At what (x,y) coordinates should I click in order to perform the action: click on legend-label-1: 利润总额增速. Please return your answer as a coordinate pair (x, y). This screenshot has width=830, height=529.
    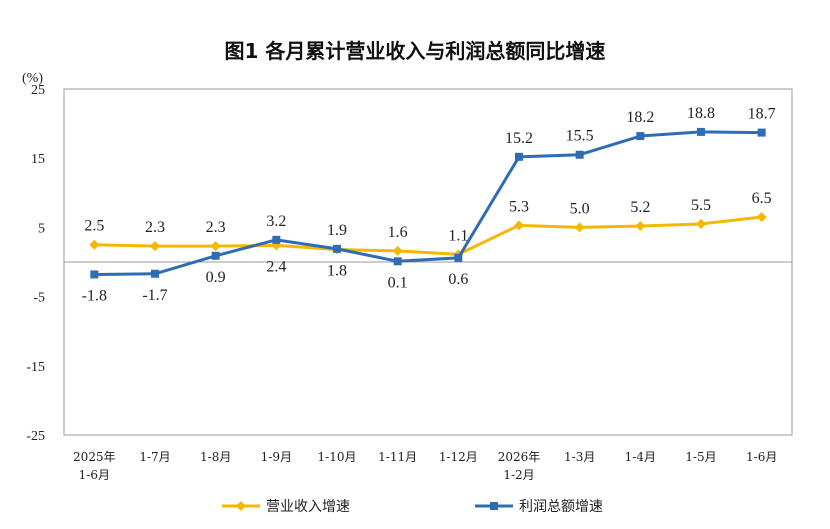
    Looking at the image, I should click on (561, 507).